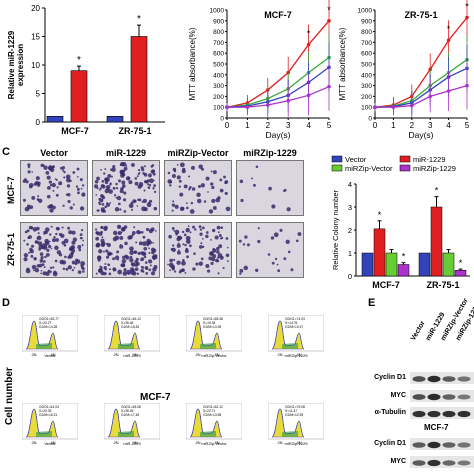 This screenshot has height=474, width=474. Describe the element at coordinates (6, 303) in the screenshot. I see `panel-letter-d: D` at that location.